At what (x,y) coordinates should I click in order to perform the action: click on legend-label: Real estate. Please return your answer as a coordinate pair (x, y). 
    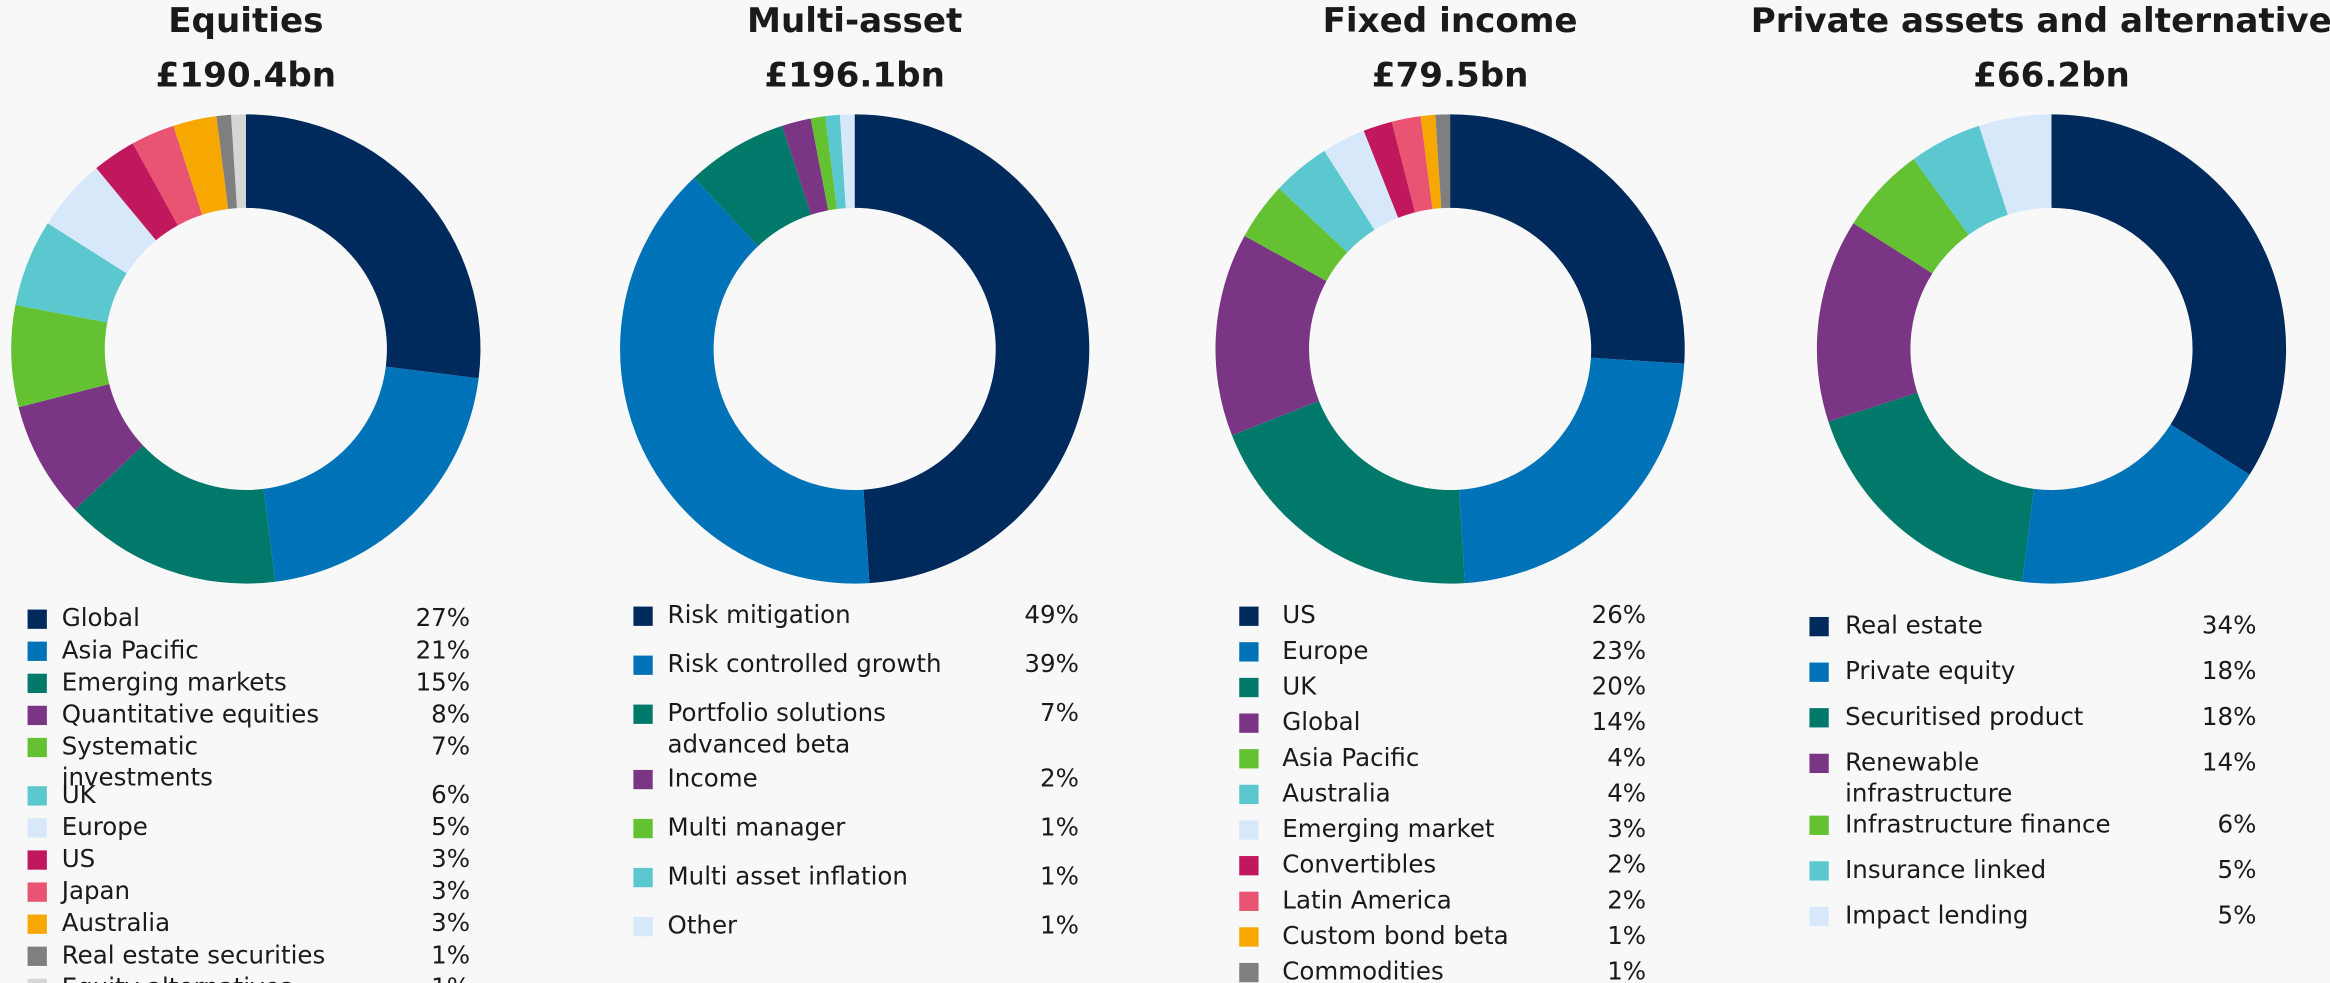
    Looking at the image, I should click on (1914, 625).